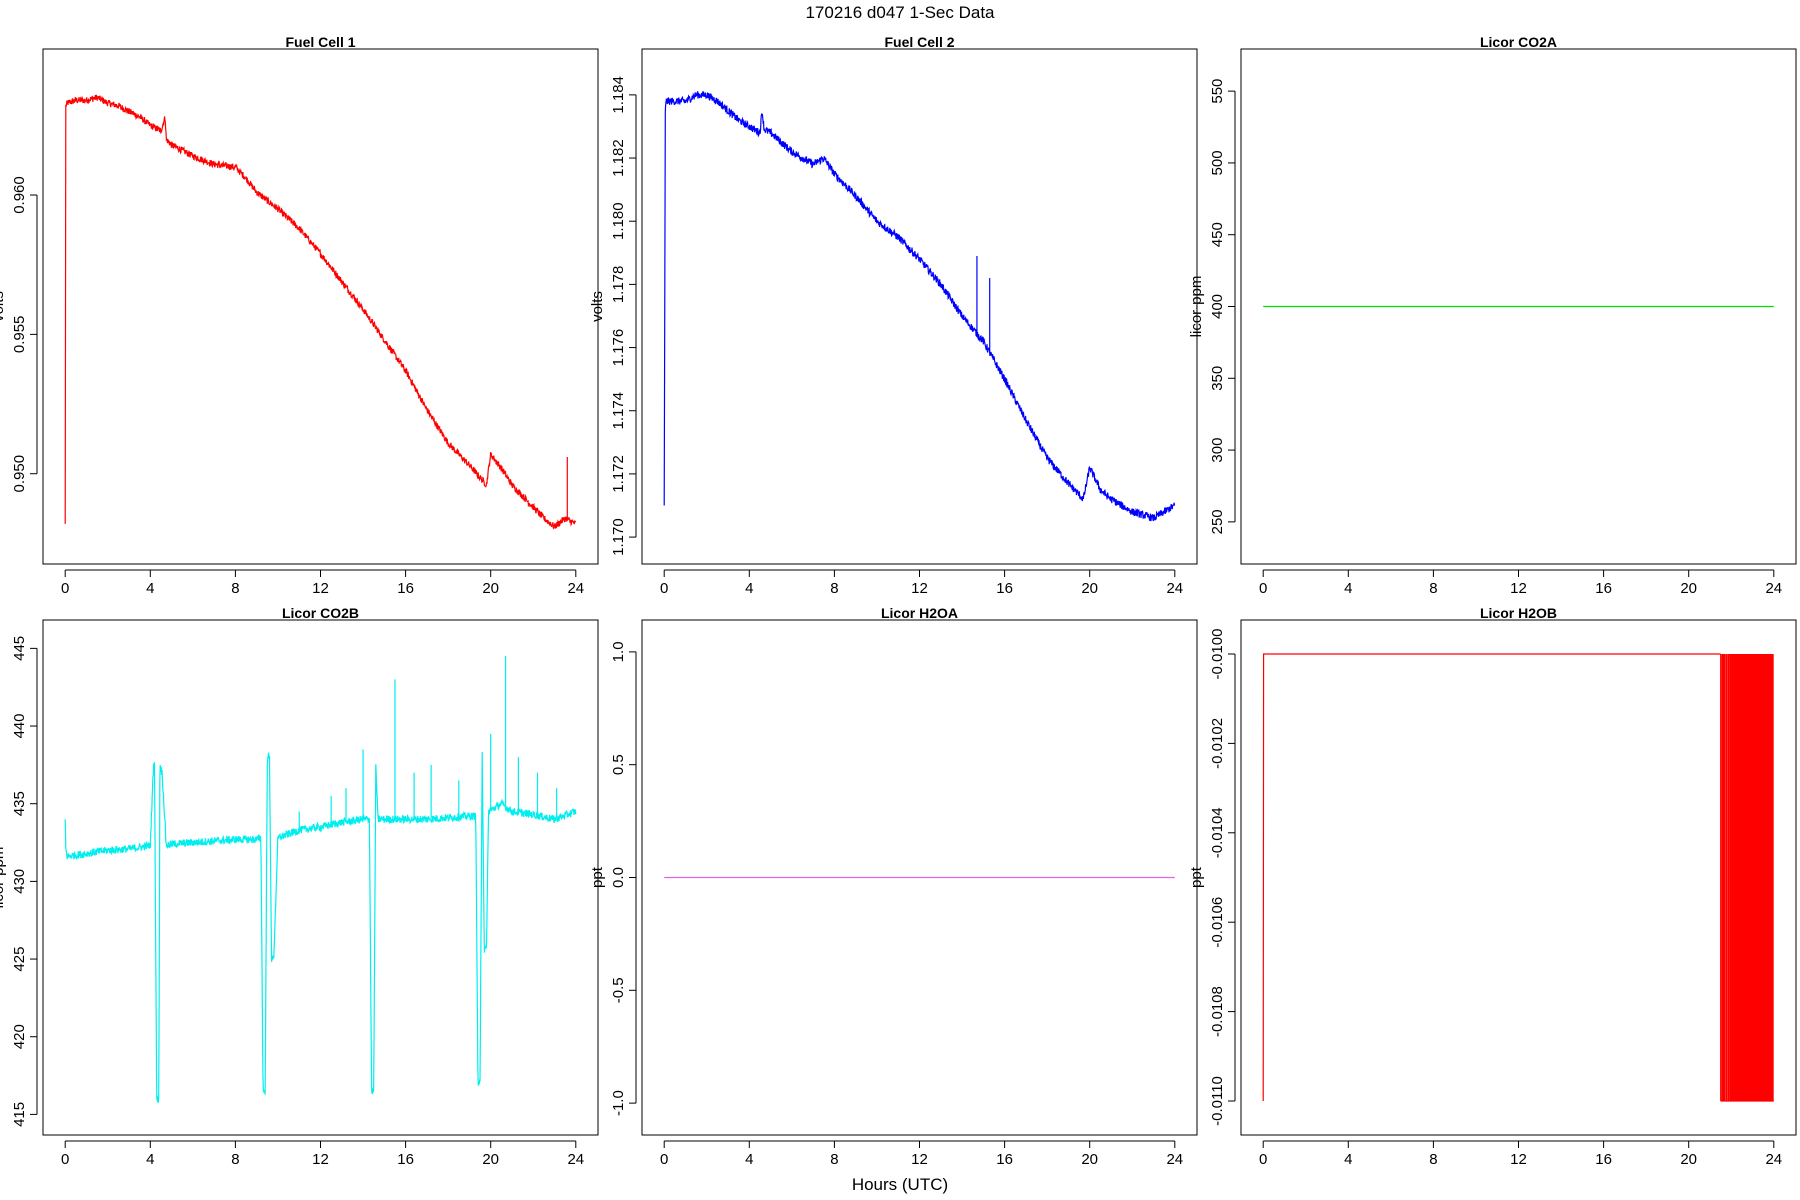 The width and height of the screenshot is (1800, 1200). What do you see at coordinates (618, 285) in the screenshot?
I see `y-tick-label: 1.178` at bounding box center [618, 285].